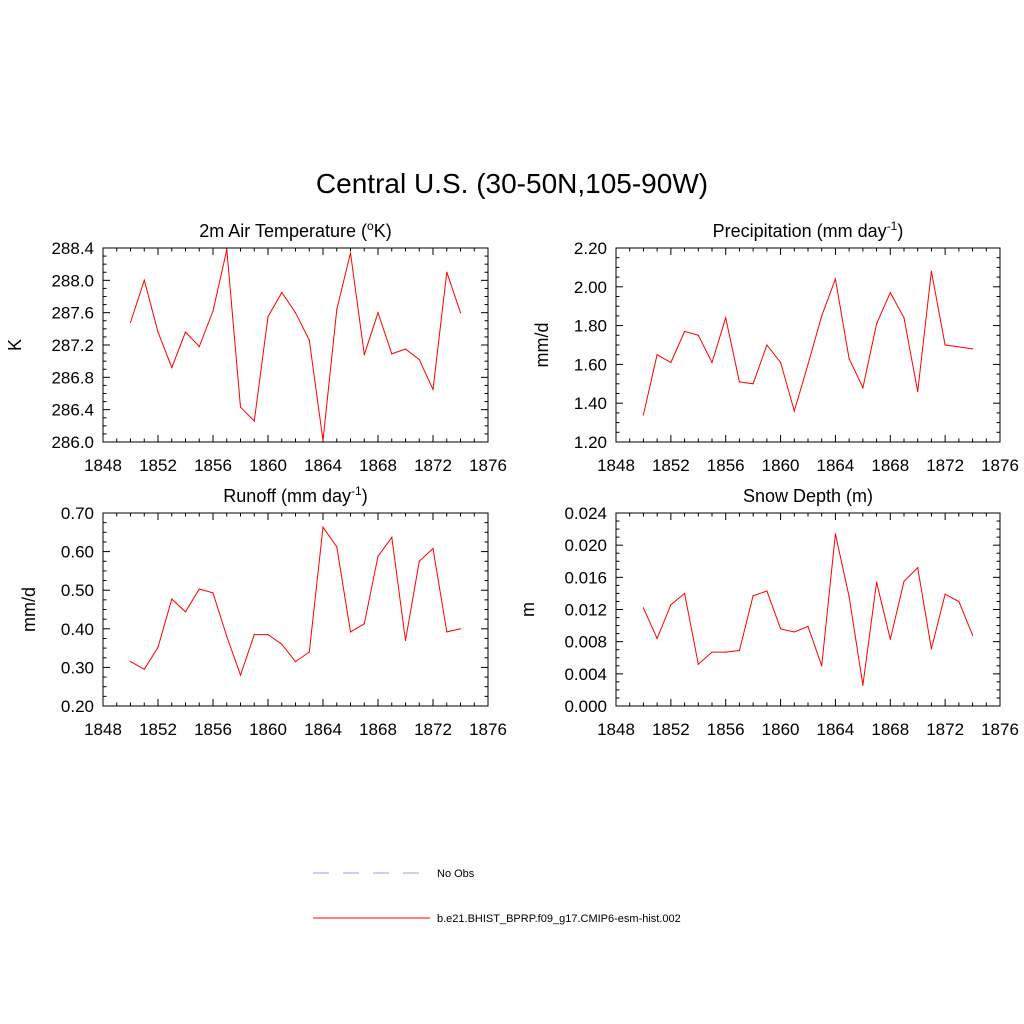 The image size is (1024, 1024). What do you see at coordinates (295, 230) in the screenshot?
I see `panel-title: 2m Air Temperature (oK)` at bounding box center [295, 230].